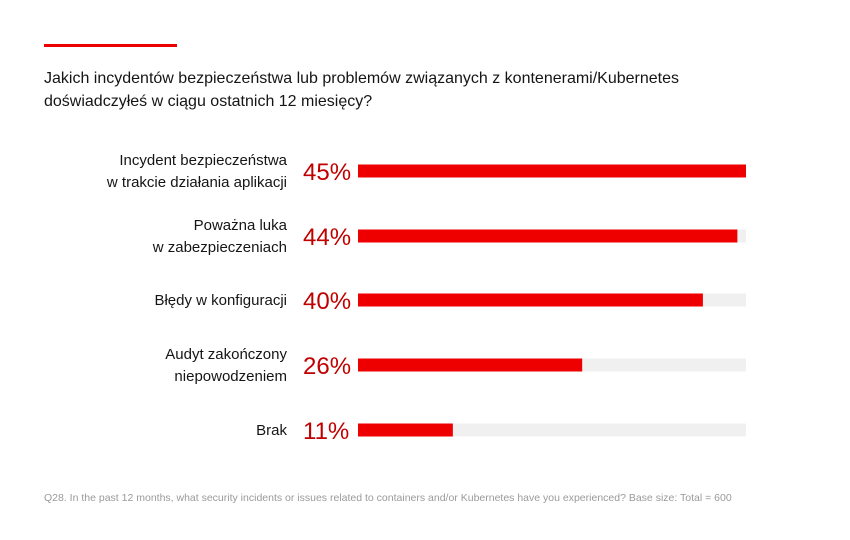 The width and height of the screenshot is (850, 540). What do you see at coordinates (226, 354) in the screenshot?
I see `category-label: Audyt zakończony` at bounding box center [226, 354].